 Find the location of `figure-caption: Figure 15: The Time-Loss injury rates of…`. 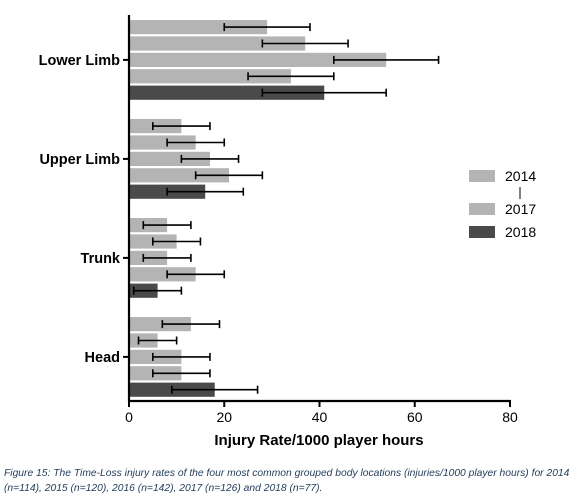

figure-caption: Figure 15: The Time-Loss injury rates of… is located at coordinates (287, 481).